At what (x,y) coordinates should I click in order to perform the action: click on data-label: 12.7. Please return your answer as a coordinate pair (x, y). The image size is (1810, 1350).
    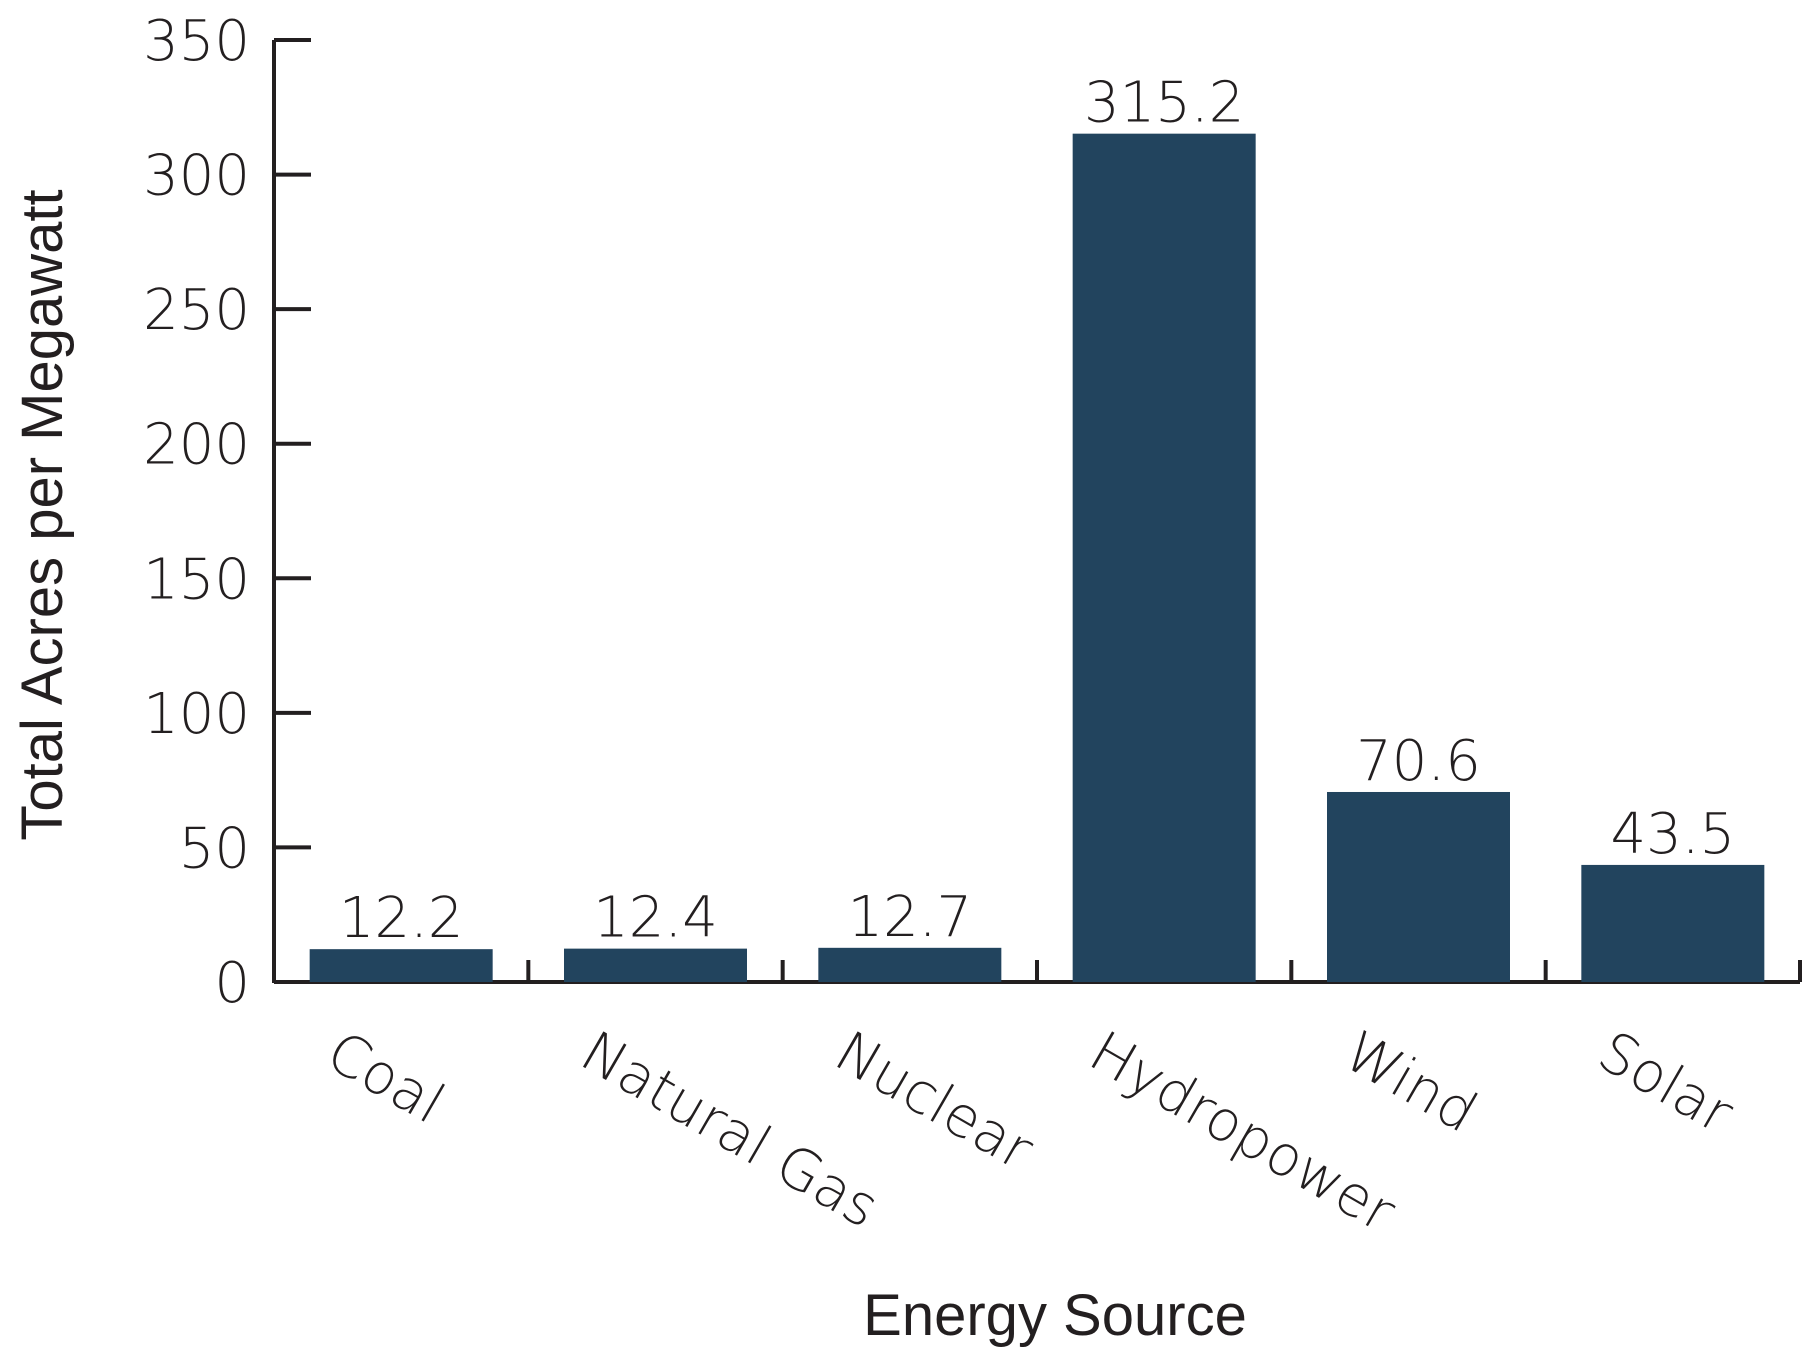
    Looking at the image, I should click on (909, 917).